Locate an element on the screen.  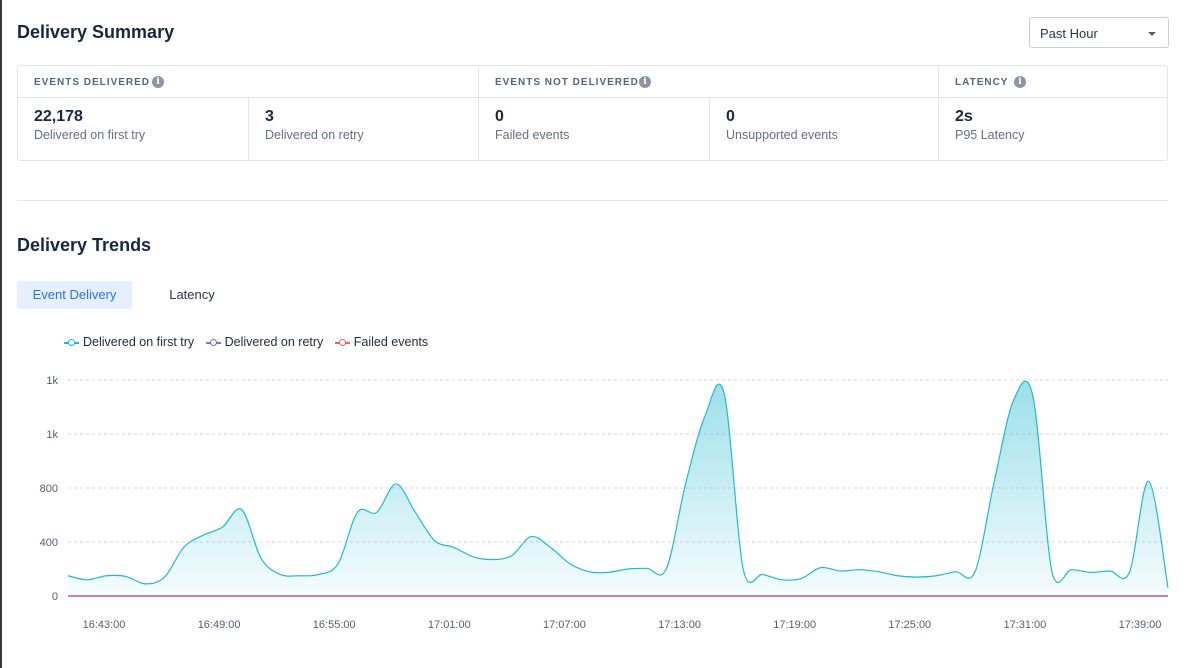
legend-label: Failed events is located at coordinates (391, 342).